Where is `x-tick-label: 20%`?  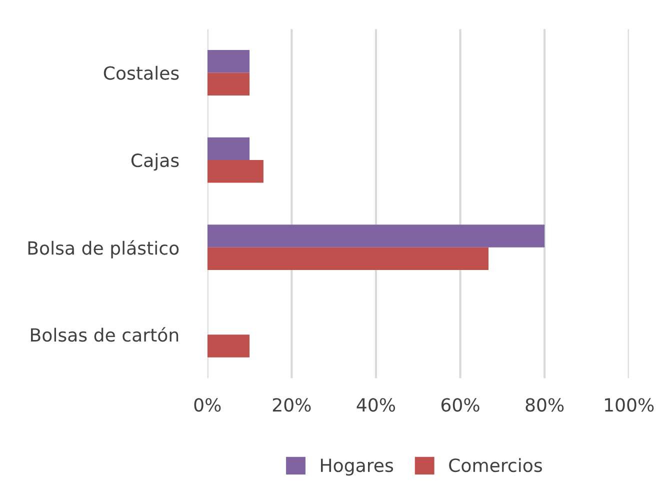 x-tick-label: 20% is located at coordinates (291, 405).